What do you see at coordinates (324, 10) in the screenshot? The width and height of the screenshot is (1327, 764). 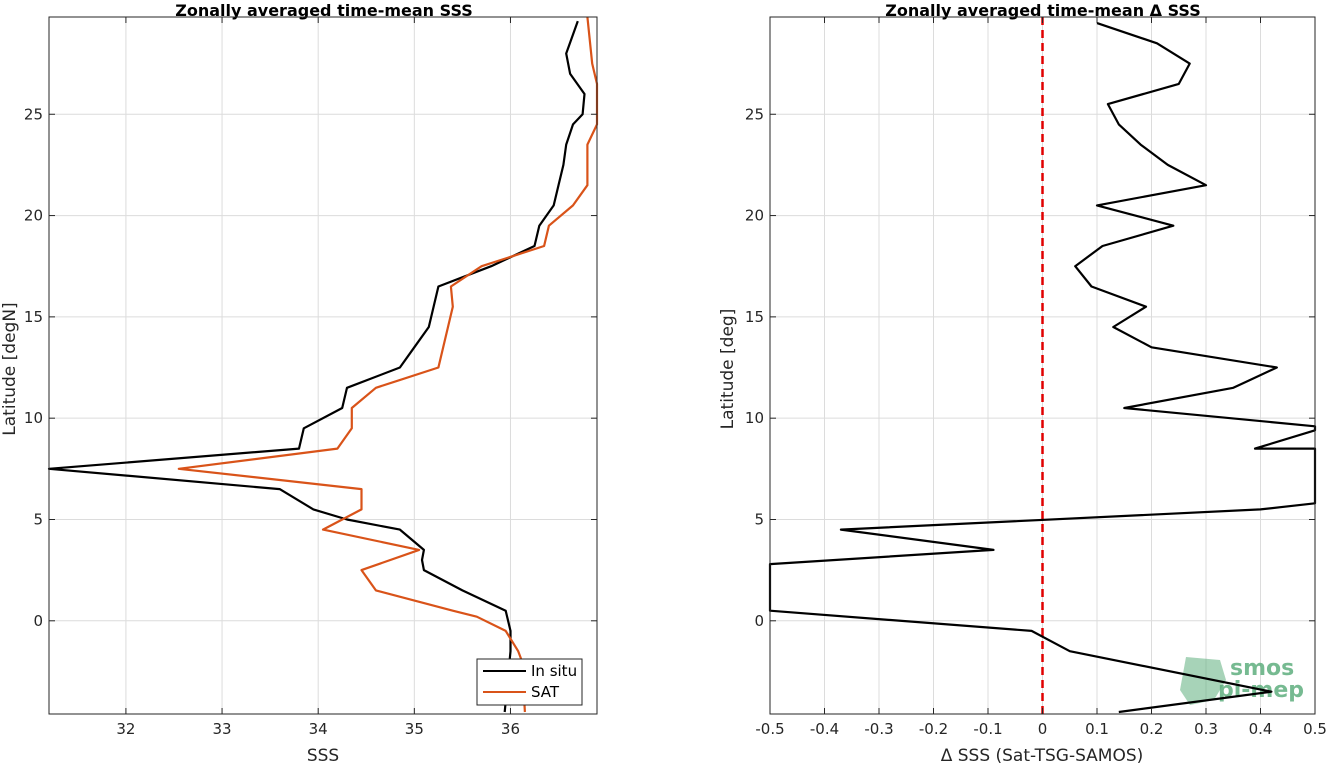 I see `left-chart-title: Zonally averaged time-mean SSS` at bounding box center [324, 10].